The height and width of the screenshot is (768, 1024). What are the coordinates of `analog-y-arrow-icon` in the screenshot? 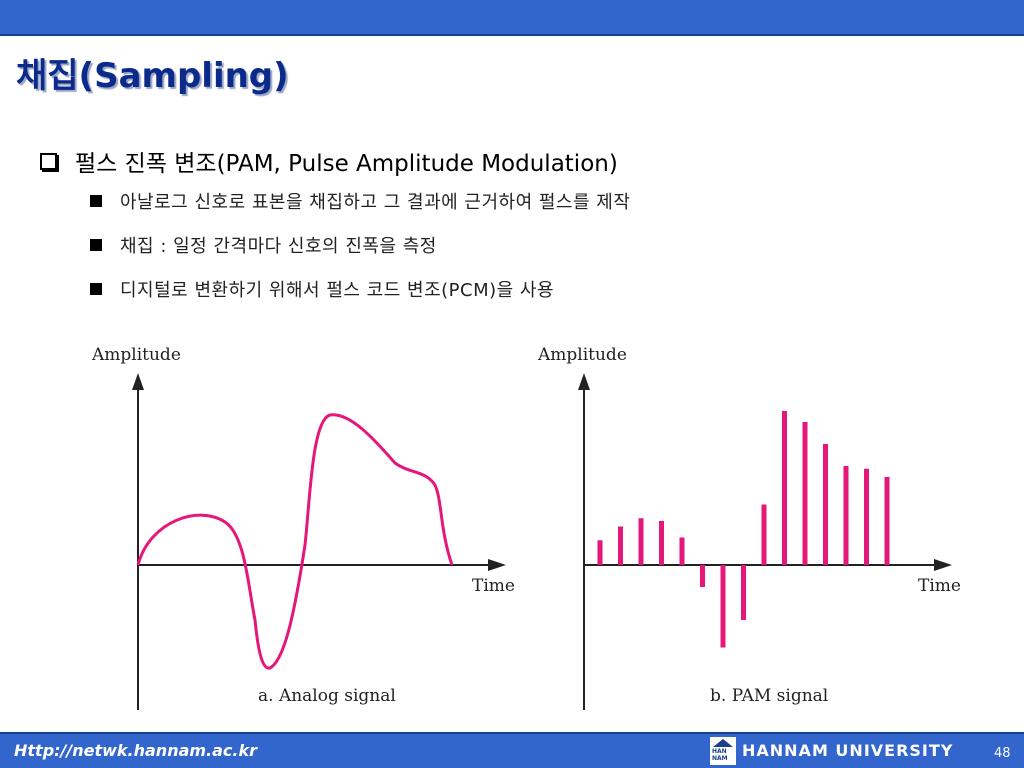 It's located at (138, 381).